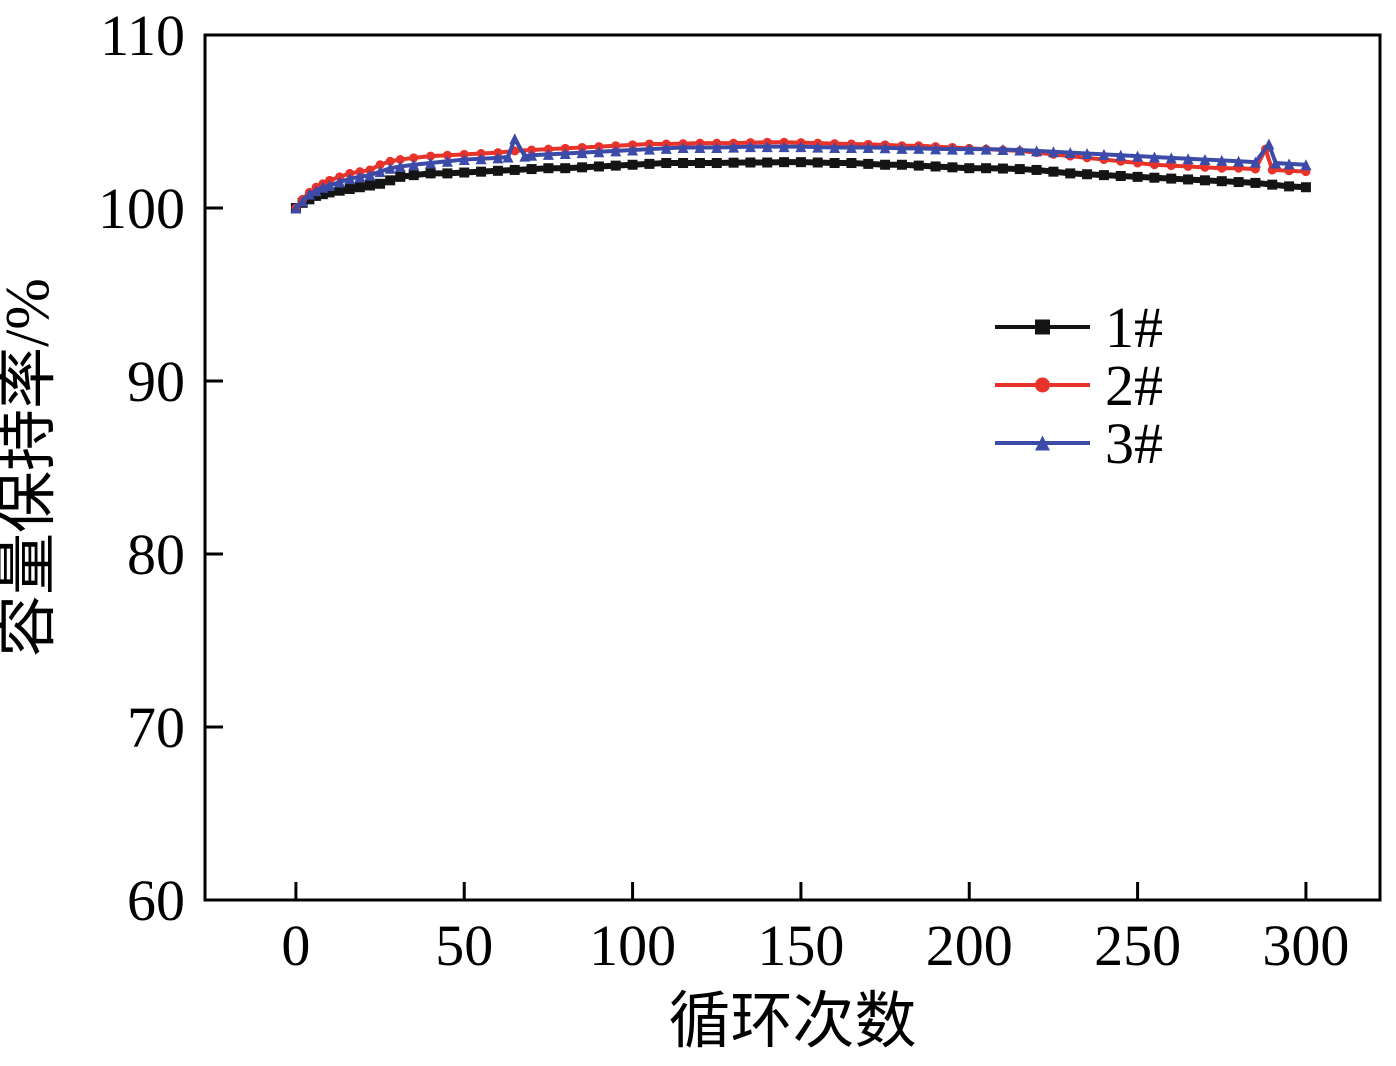 This screenshot has width=1396, height=1066. What do you see at coordinates (800, 173) in the screenshot?
I see `series-line` at bounding box center [800, 173].